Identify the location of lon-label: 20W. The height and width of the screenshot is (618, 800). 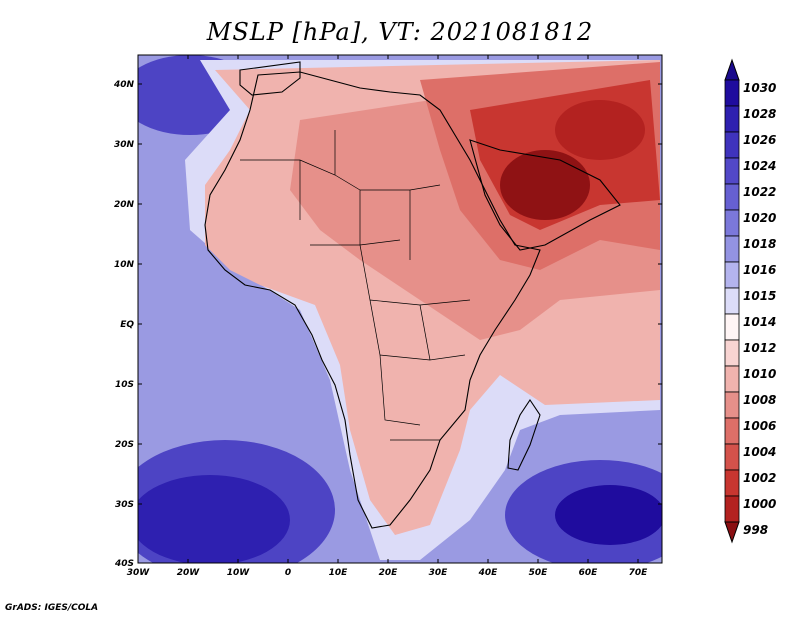
(189, 573).